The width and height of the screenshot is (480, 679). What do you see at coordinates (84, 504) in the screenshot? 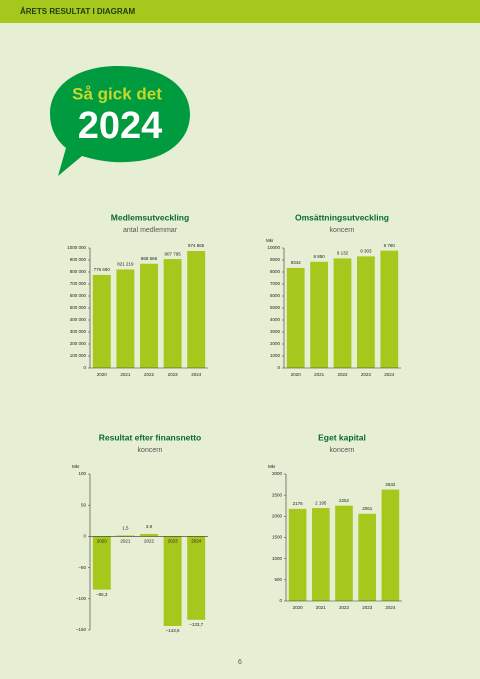
I see `y-tick-label: 50` at bounding box center [84, 504].